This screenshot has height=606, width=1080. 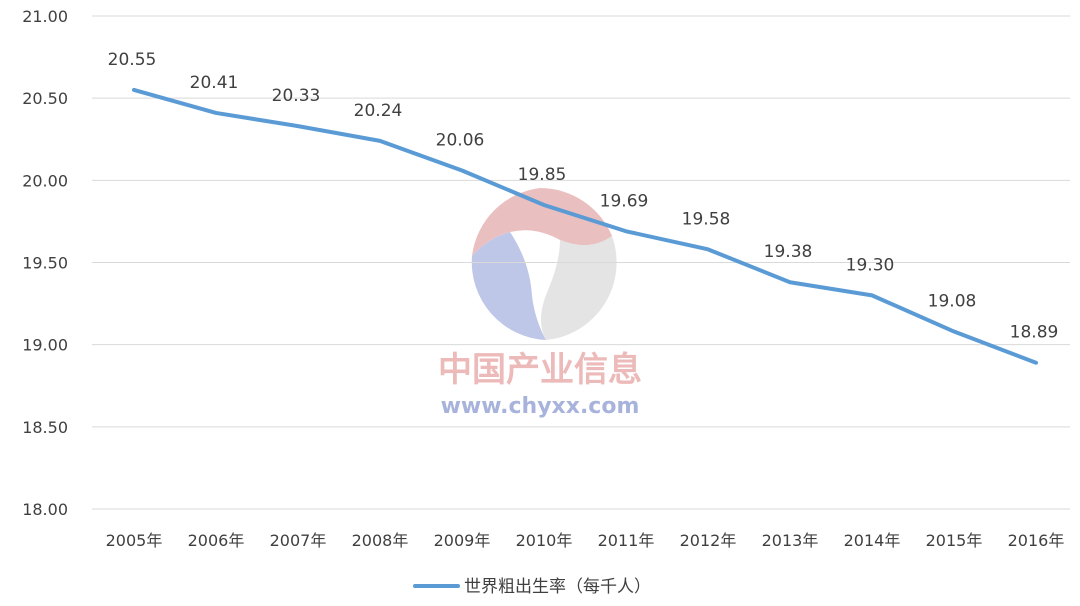 I want to click on legend-label: 世界粗出生率（每千人）, so click(x=557, y=587).